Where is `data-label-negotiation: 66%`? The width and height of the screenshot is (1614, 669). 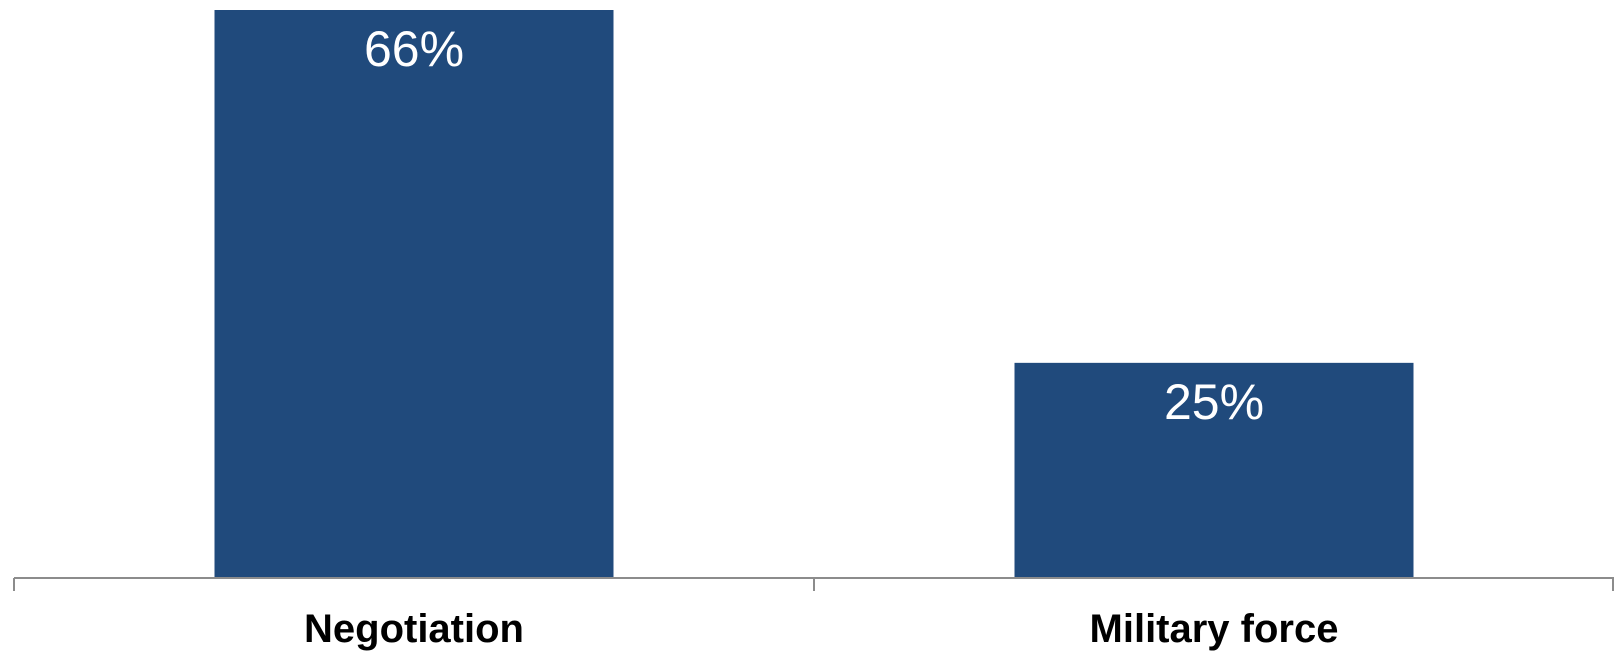 data-label-negotiation: 66% is located at coordinates (414, 49).